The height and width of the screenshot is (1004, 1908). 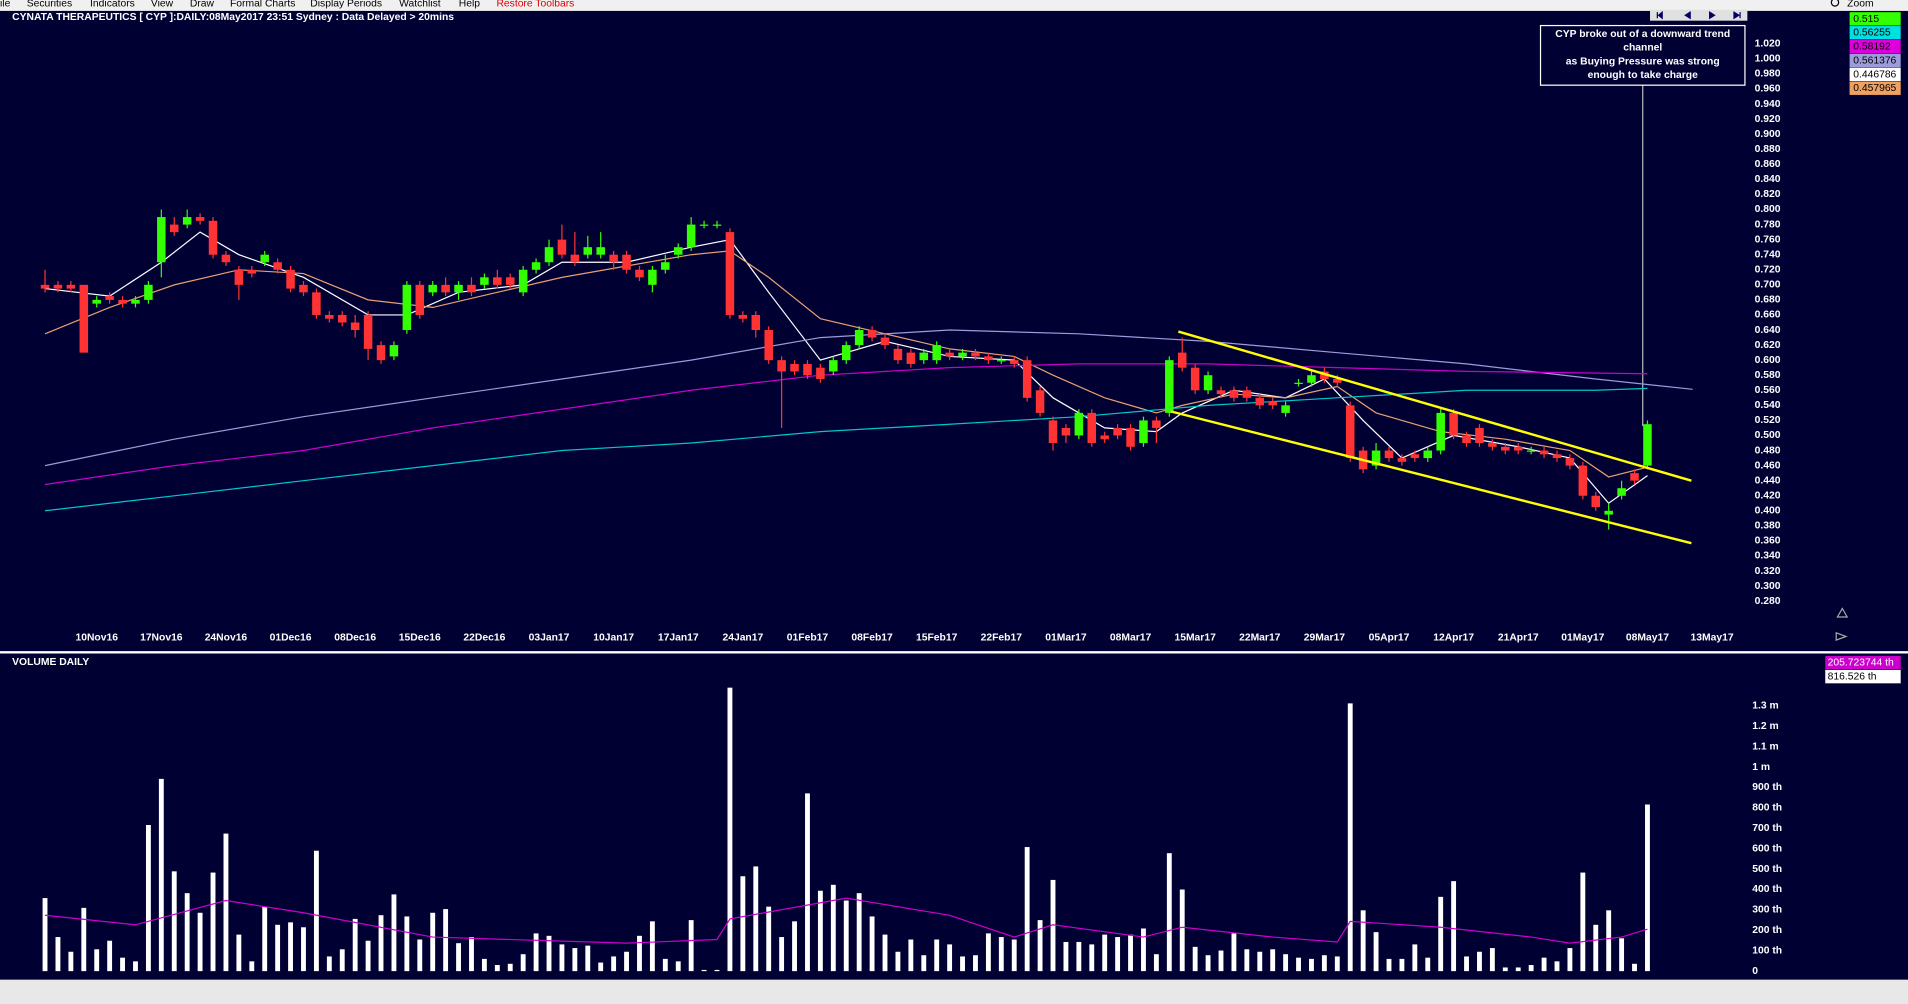 What do you see at coordinates (1852, 677) in the screenshot?
I see `legend-value: 816.526 th` at bounding box center [1852, 677].